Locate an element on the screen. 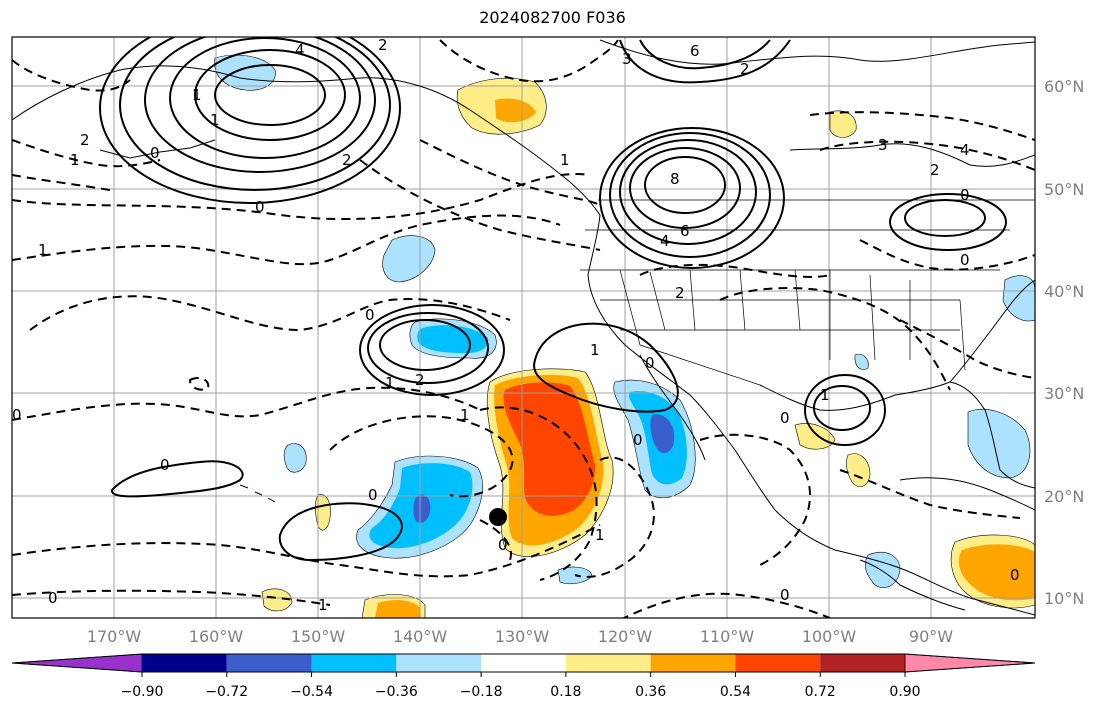 Image resolution: width=1105 pixels, height=712 pixels. lon-label-120w: 120°W is located at coordinates (625, 636).